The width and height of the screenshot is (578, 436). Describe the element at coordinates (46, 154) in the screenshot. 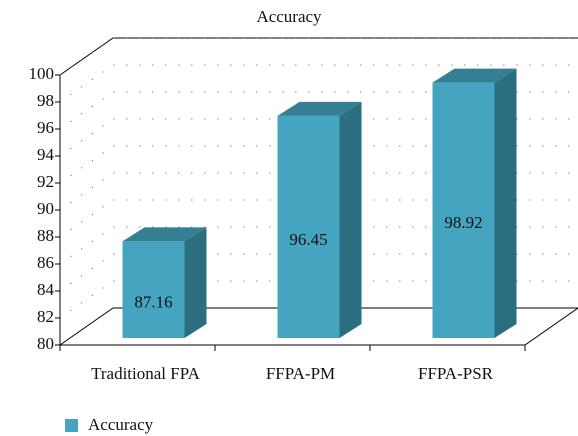

I see `y-tick-label: 94` at that location.